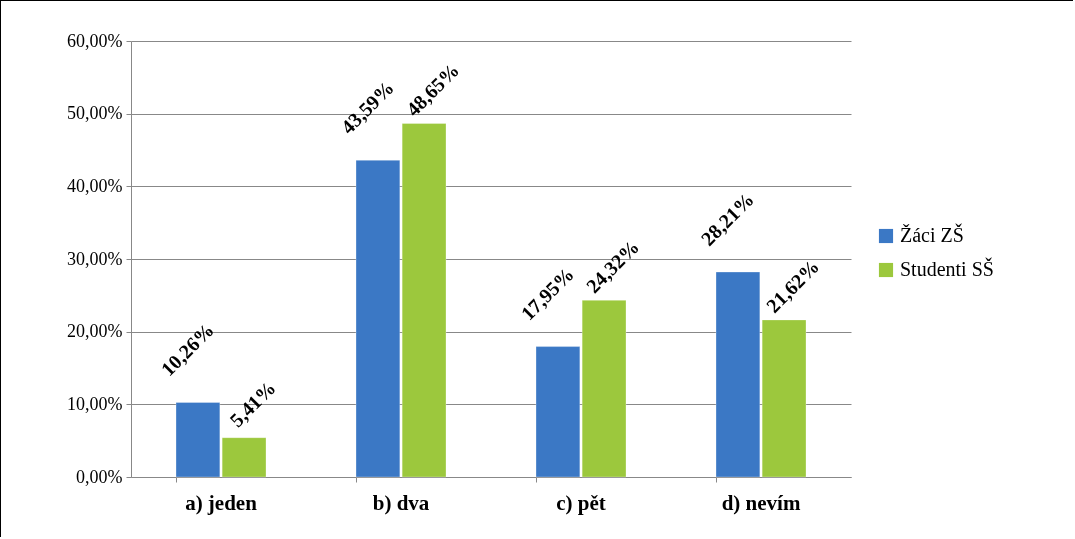 The width and height of the screenshot is (1075, 539). I want to click on y-tick-label: 0,00%, so click(99, 476).